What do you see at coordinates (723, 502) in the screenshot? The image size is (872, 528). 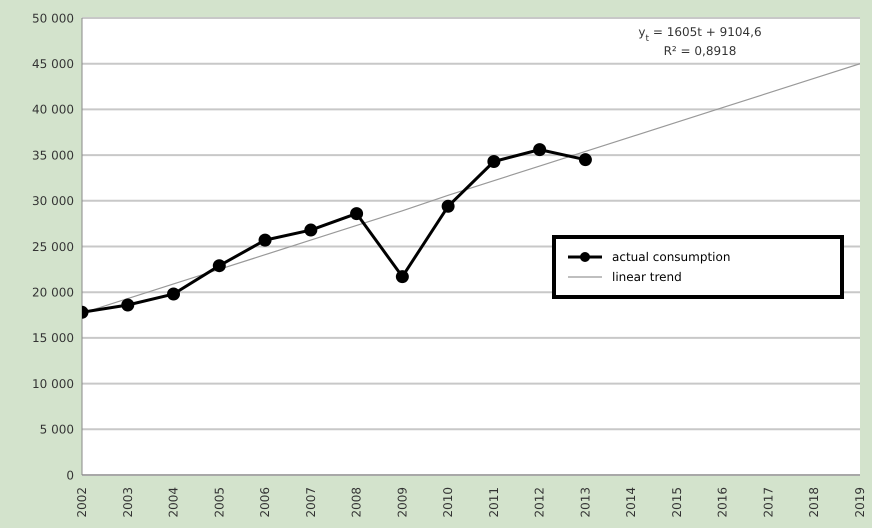 I see `x-tick-label: 2016` at bounding box center [723, 502].